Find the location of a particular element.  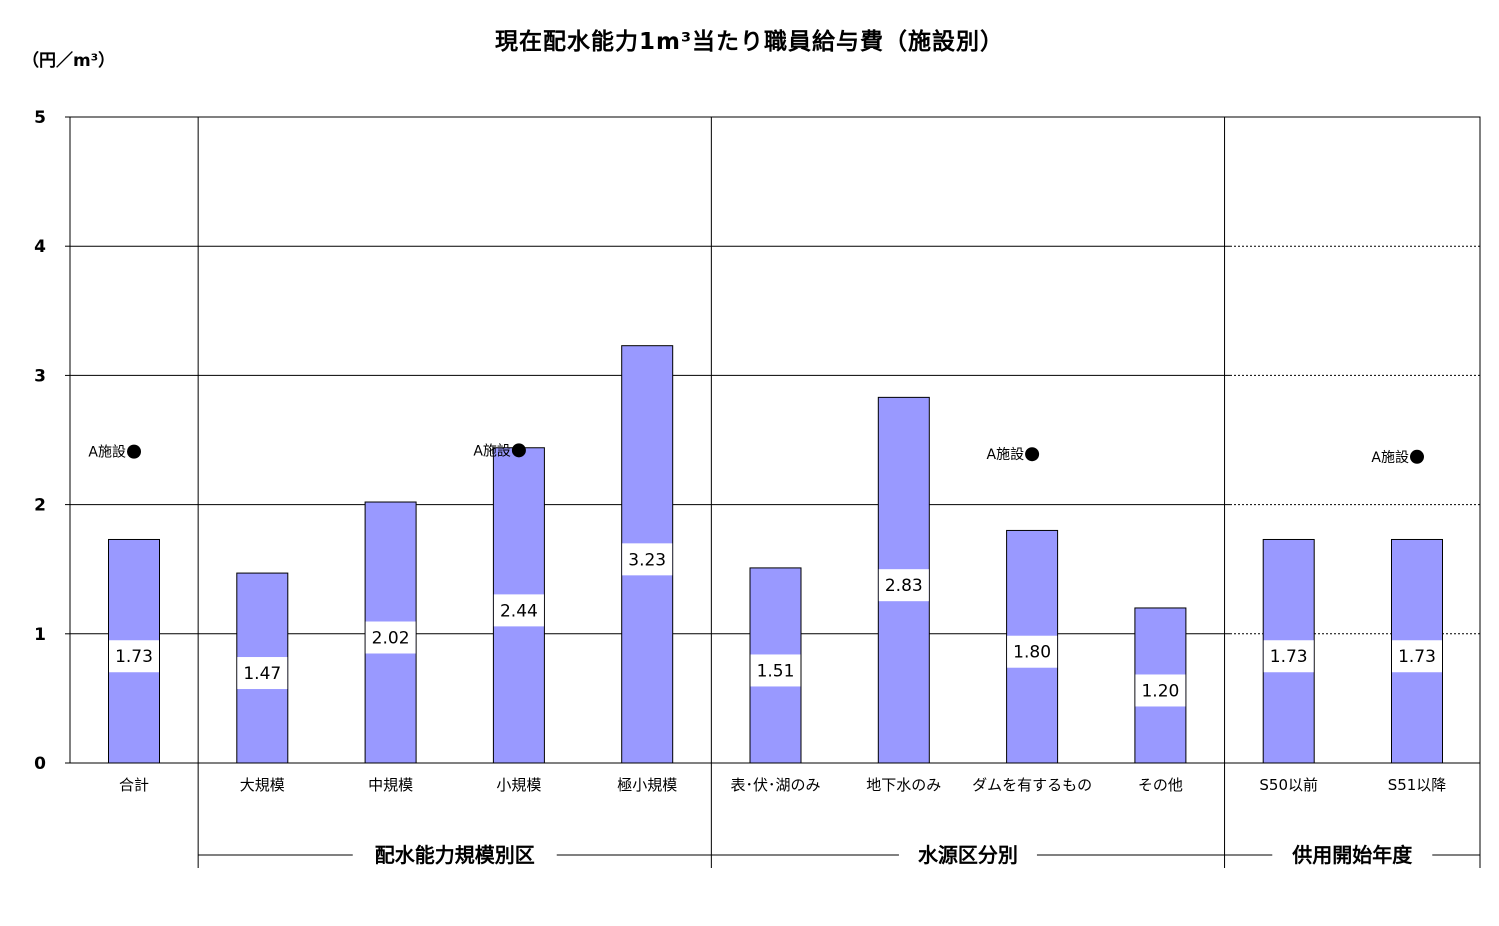

y-tick-label: 4 is located at coordinates (40, 247).